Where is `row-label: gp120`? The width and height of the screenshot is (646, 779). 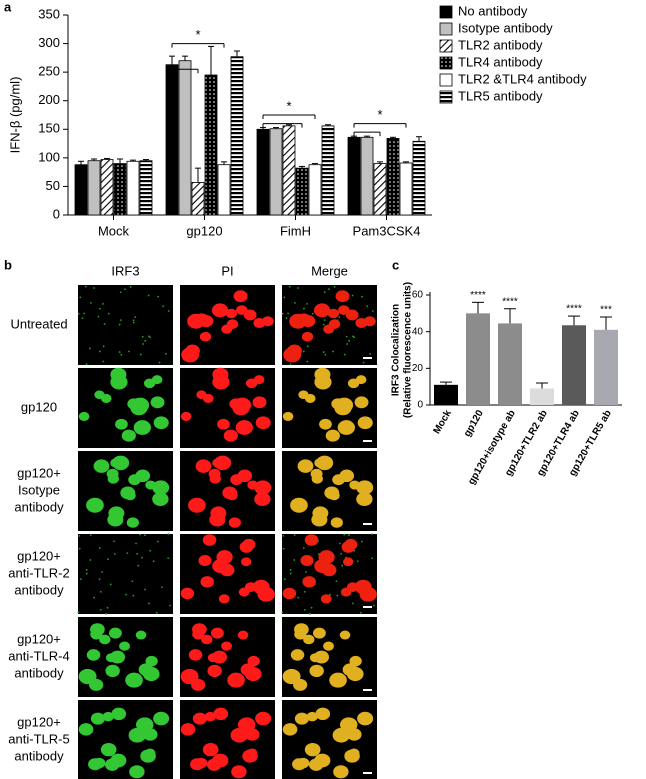
row-label: gp120 is located at coordinates (39, 406).